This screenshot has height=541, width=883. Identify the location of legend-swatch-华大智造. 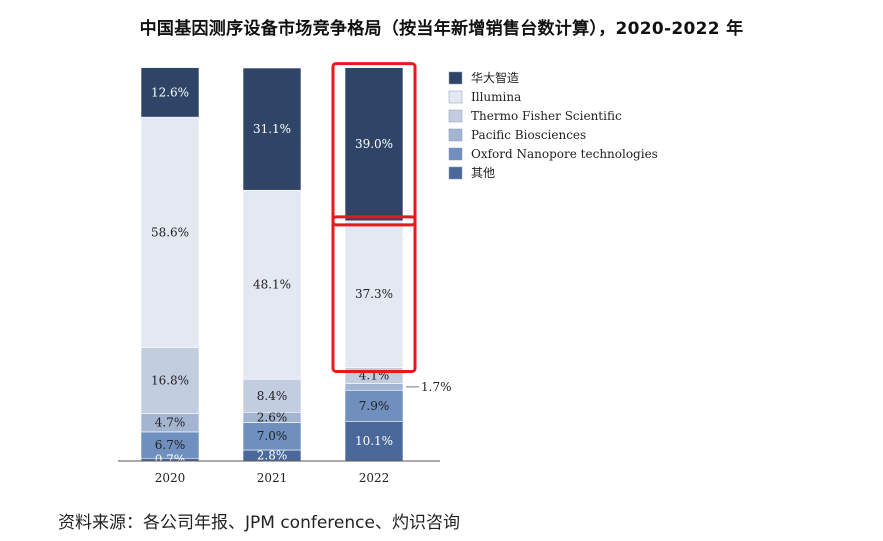
(455, 78).